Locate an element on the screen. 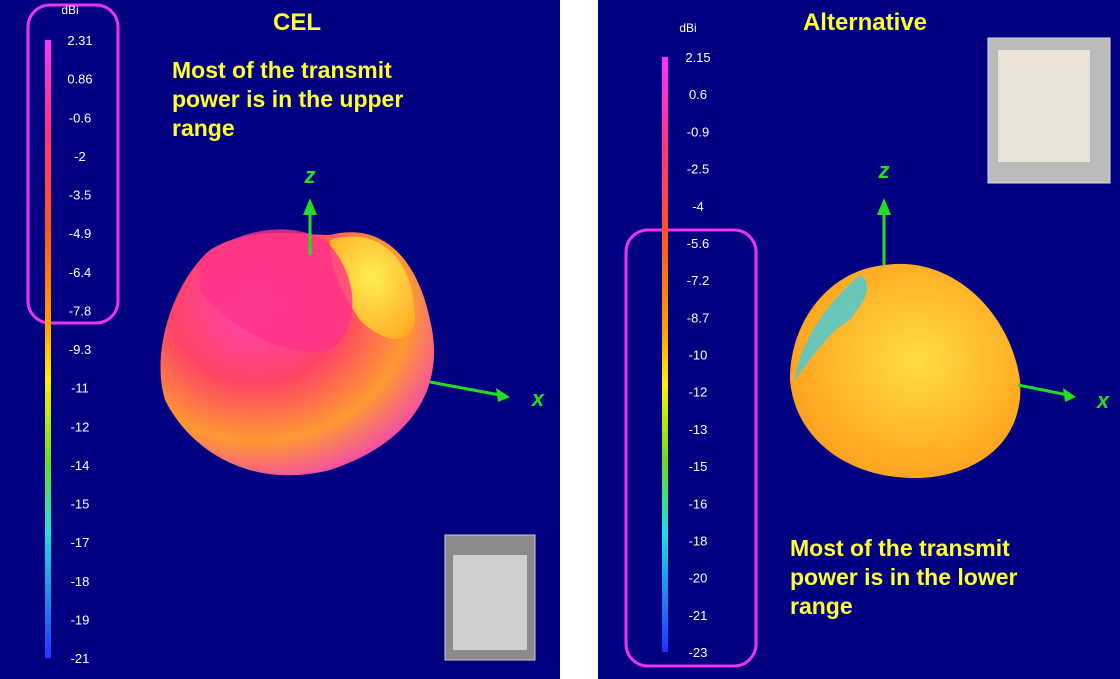 This screenshot has height=679, width=1120. scale-label: -17 is located at coordinates (80, 542).